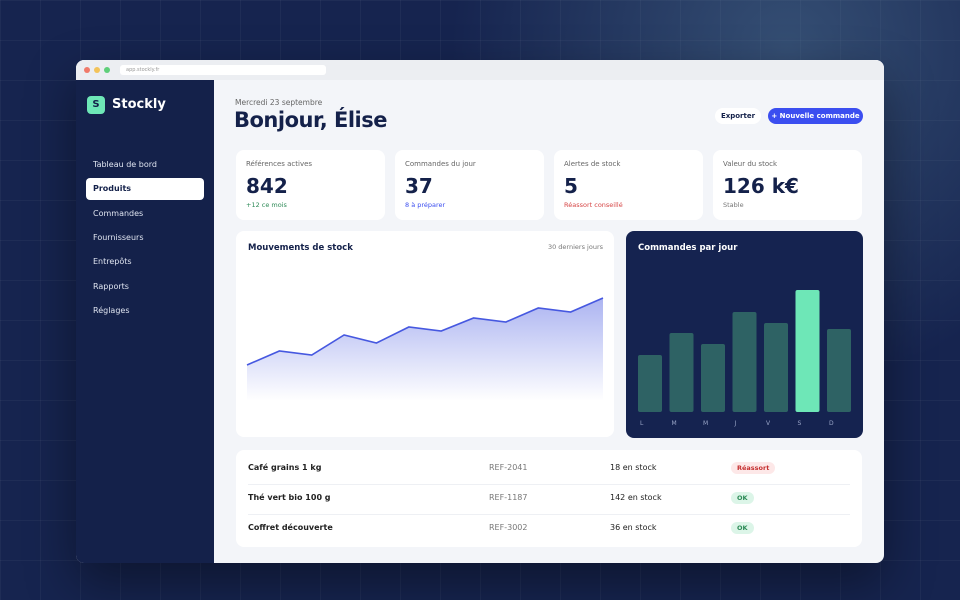 The height and width of the screenshot is (600, 960). Describe the element at coordinates (633, 527) in the screenshot. I see `stock-level: 36 en stock` at that location.